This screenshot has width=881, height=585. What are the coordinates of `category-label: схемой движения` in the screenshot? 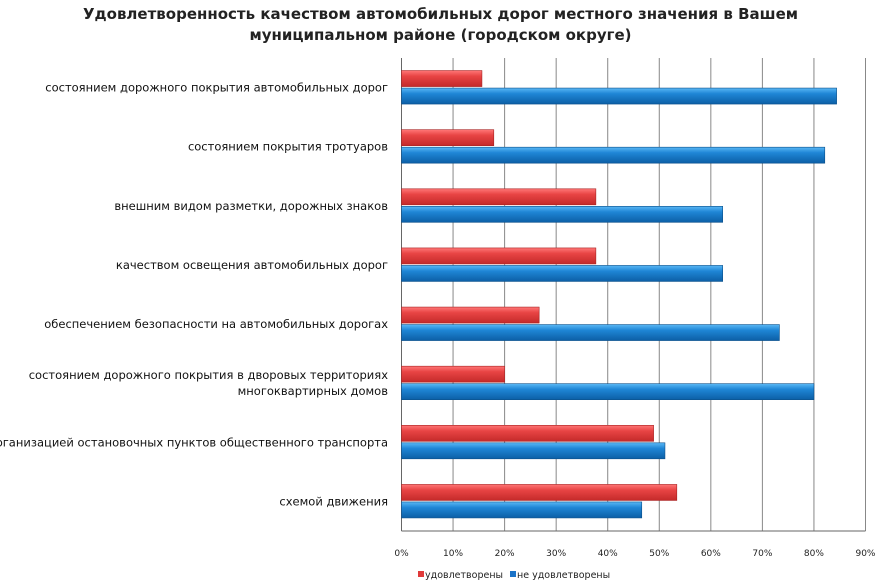 It's located at (333, 501).